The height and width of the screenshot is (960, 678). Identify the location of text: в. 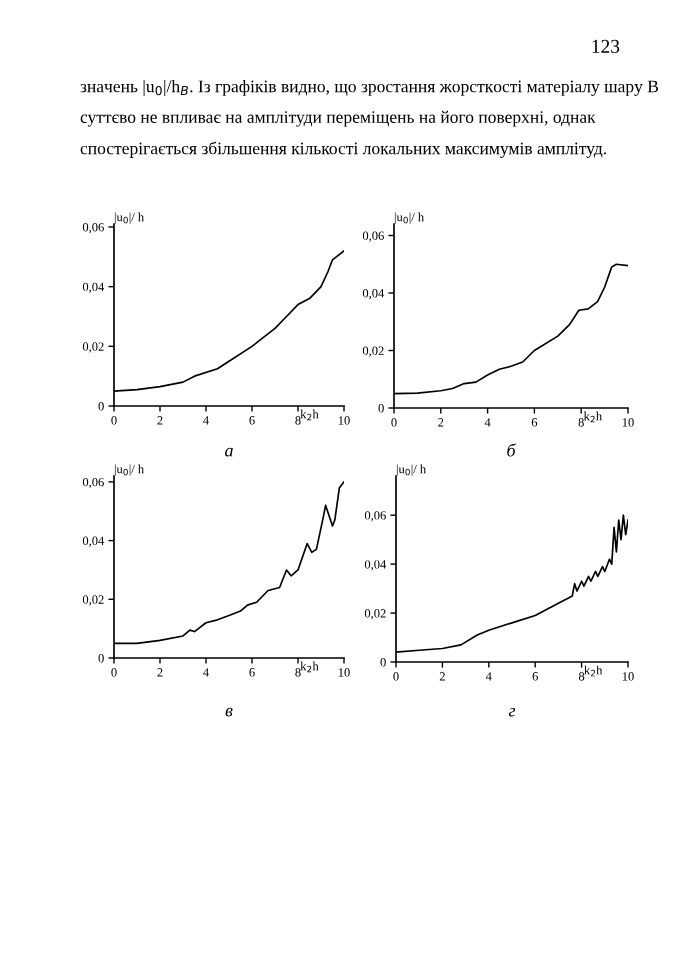
(229, 712).